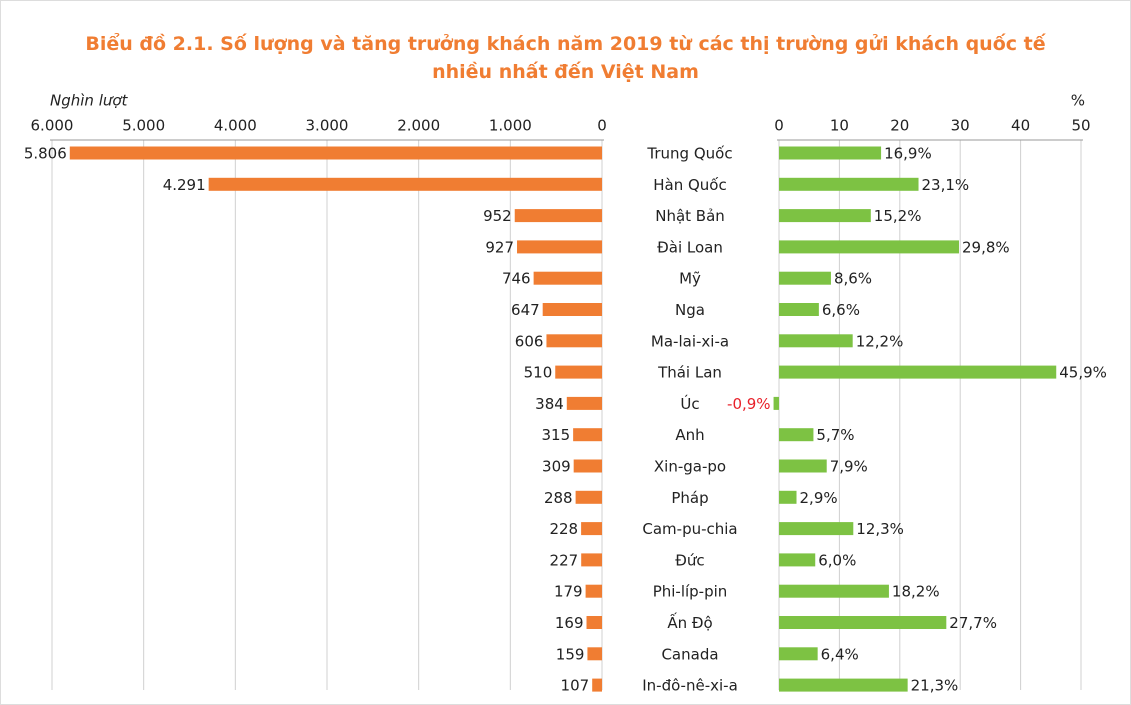 Image resolution: width=1131 pixels, height=705 pixels. I want to click on x-tick-label: 40, so click(1020, 126).